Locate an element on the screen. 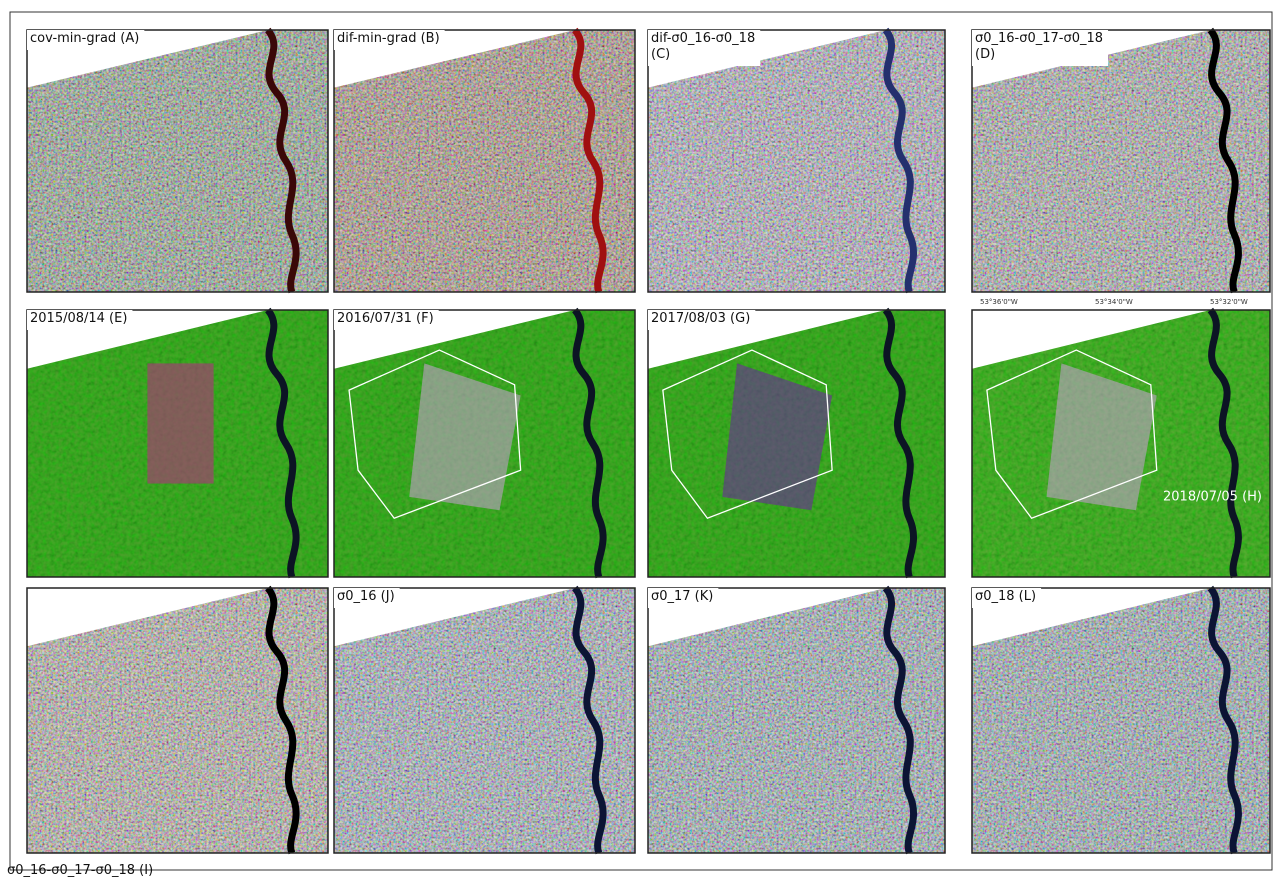  panel-label: σ0_16 (J) is located at coordinates (366, 596).